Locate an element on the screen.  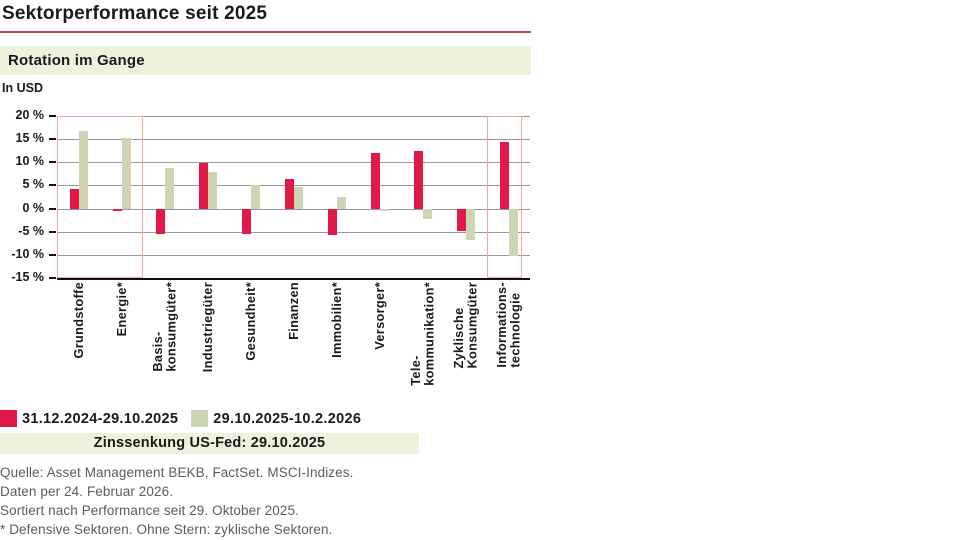
y-tick-label: -15 % is located at coordinates (27, 277).